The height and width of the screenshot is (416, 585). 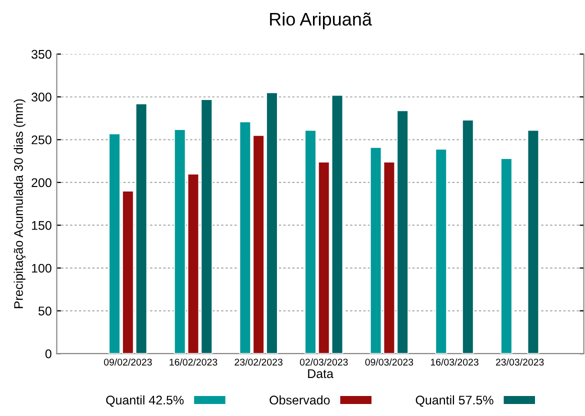 I want to click on y-tick-label: 300, so click(x=42, y=97).